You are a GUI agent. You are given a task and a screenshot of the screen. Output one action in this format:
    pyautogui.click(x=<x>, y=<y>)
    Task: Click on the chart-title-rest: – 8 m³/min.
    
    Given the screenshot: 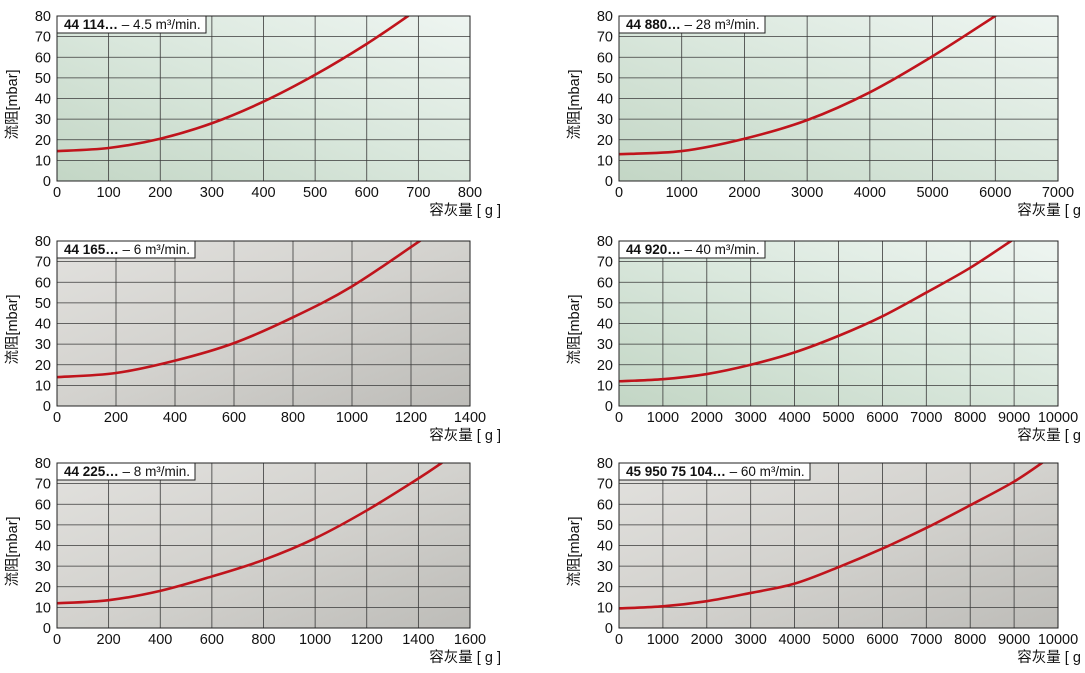 What is the action you would take?
    pyautogui.click(x=154, y=471)
    